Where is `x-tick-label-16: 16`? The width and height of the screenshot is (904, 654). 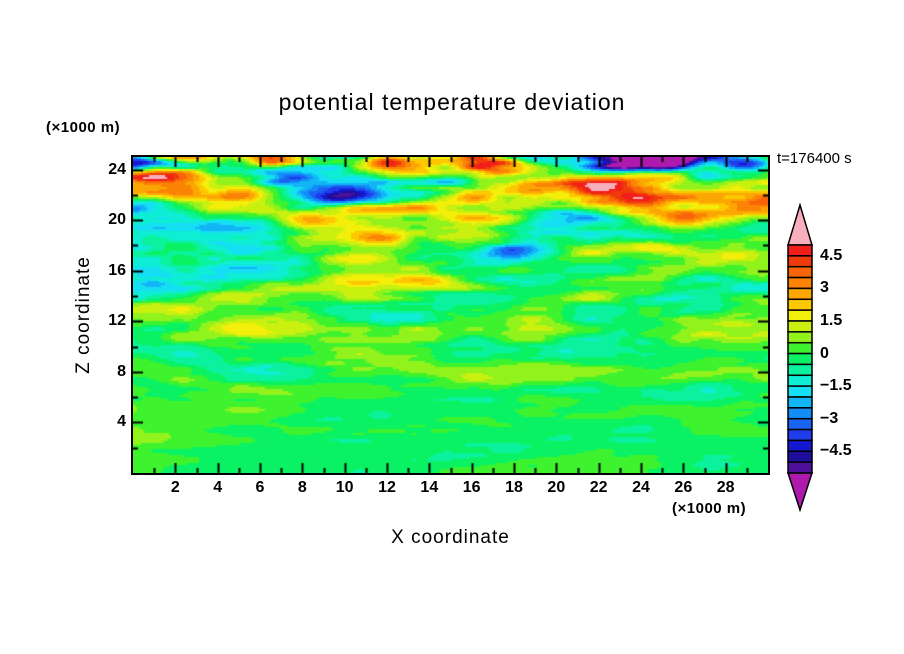 x-tick-label-16: 16 is located at coordinates (471, 487).